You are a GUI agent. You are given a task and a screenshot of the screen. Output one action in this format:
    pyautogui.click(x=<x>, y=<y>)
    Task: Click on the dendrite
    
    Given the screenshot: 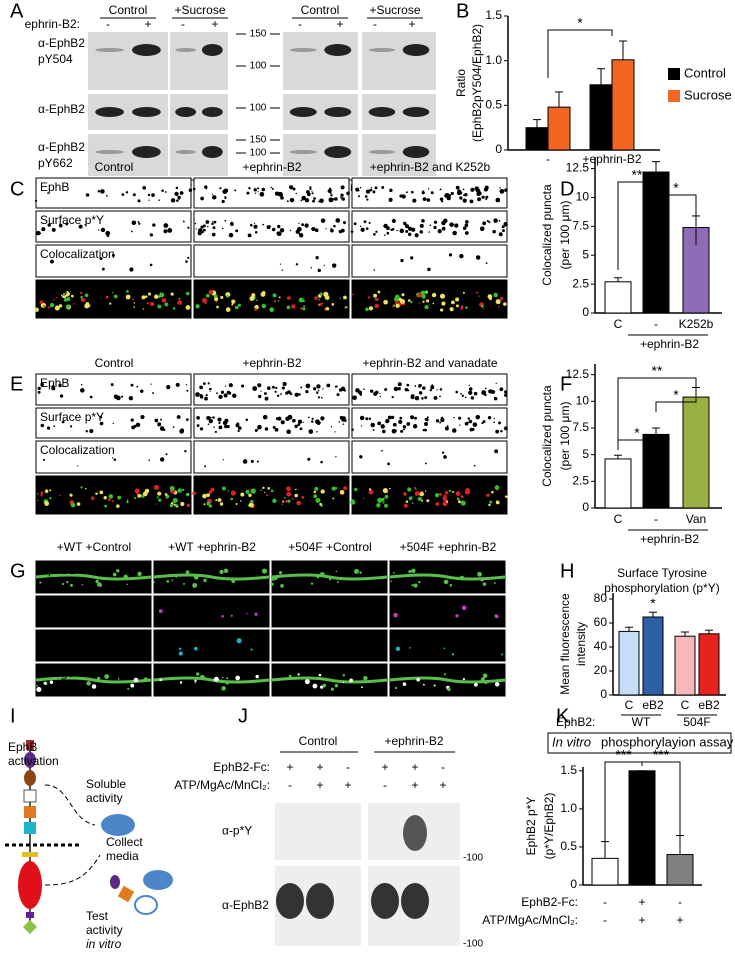 What is the action you would take?
    pyautogui.click(x=211, y=577)
    